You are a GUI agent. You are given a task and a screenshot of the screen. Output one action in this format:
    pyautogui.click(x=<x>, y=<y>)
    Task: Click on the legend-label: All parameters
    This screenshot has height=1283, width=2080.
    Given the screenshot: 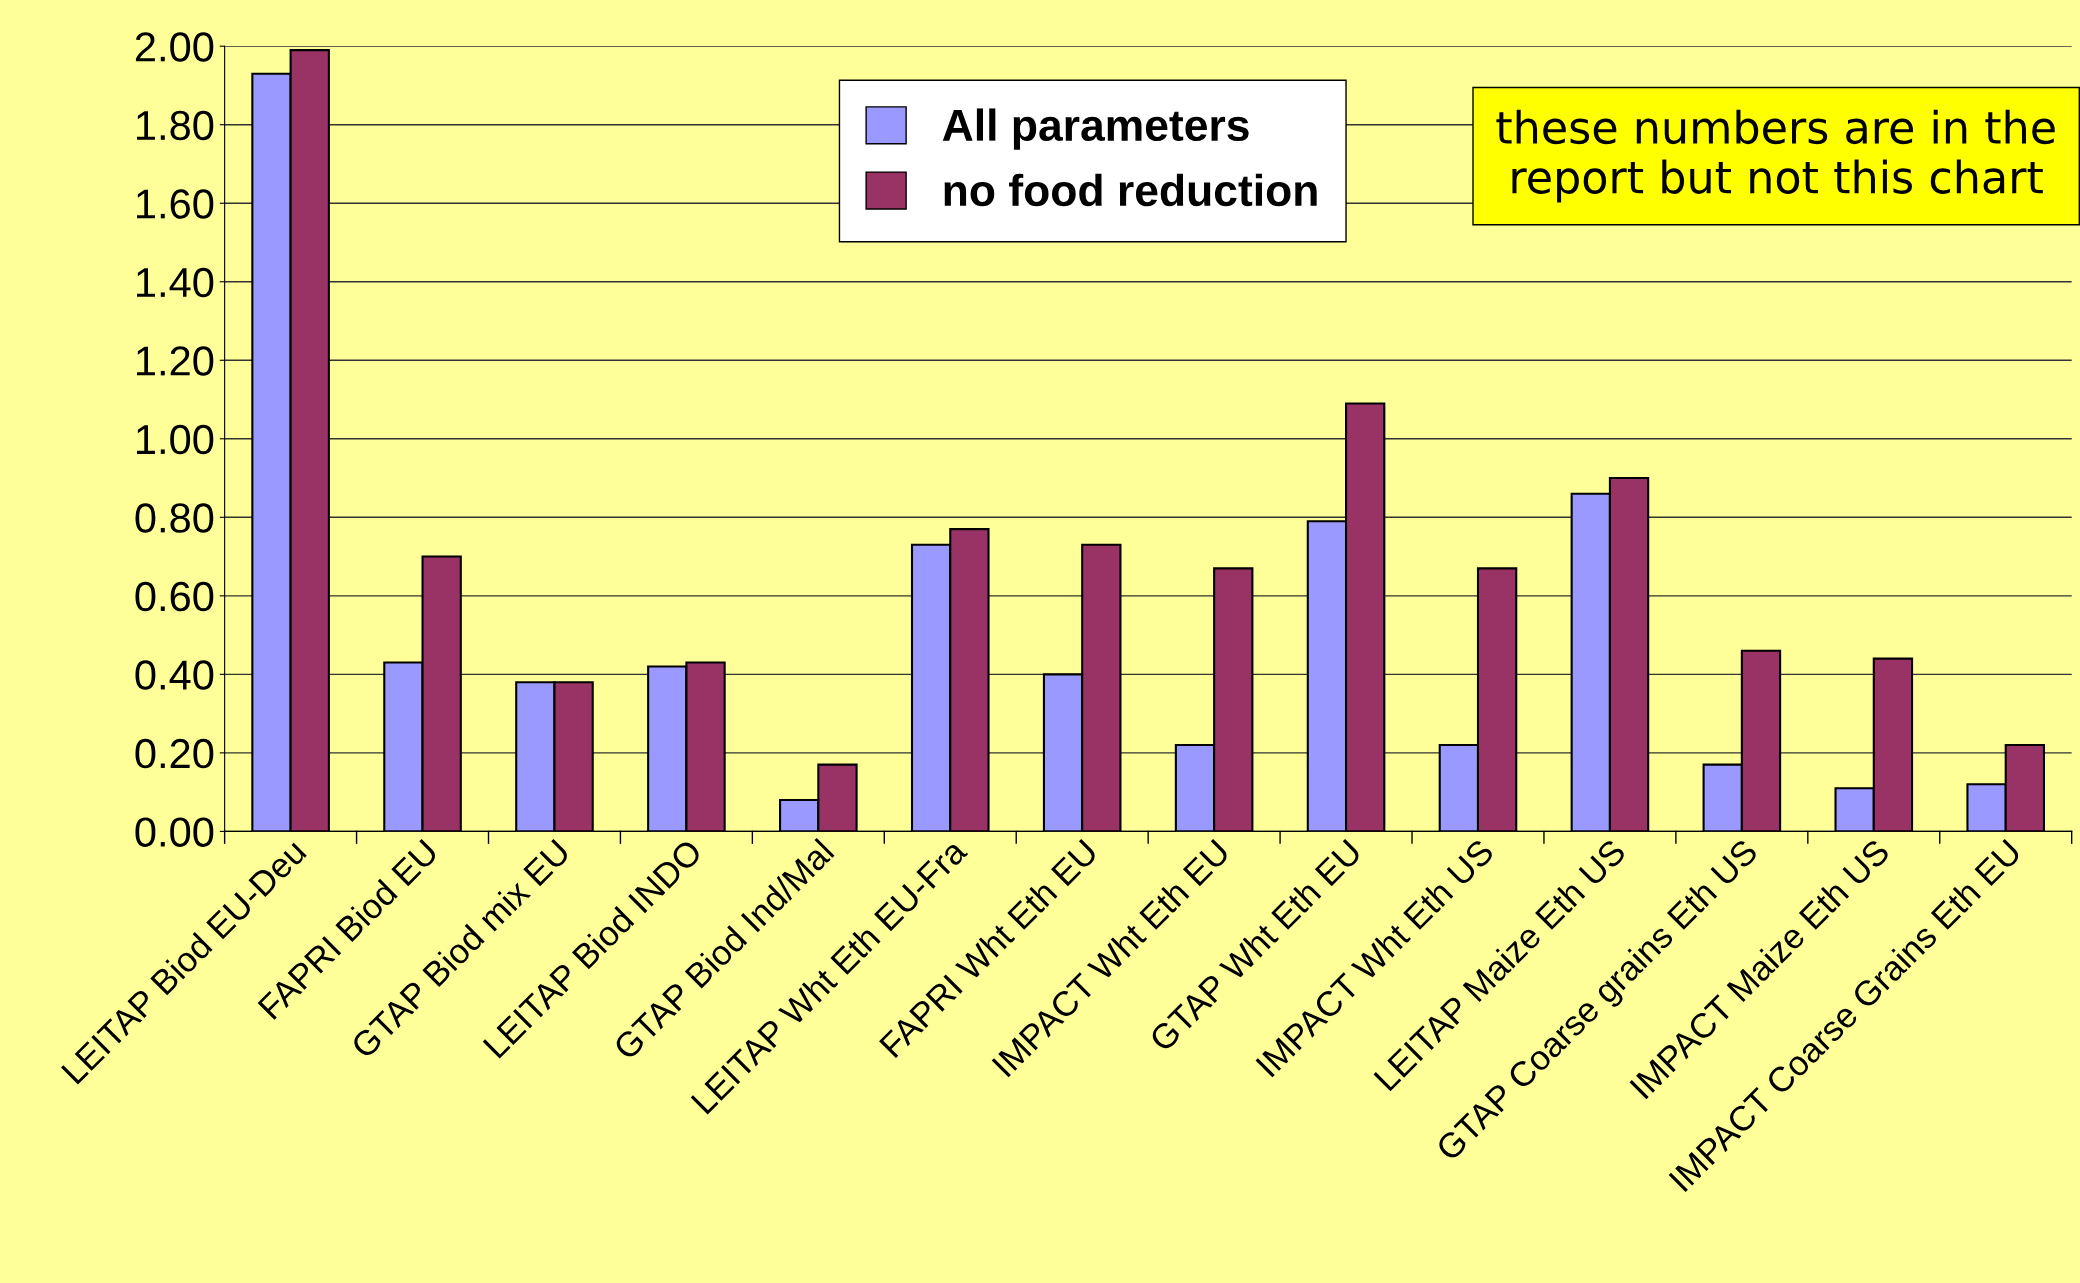 What is the action you would take?
    pyautogui.click(x=1095, y=129)
    